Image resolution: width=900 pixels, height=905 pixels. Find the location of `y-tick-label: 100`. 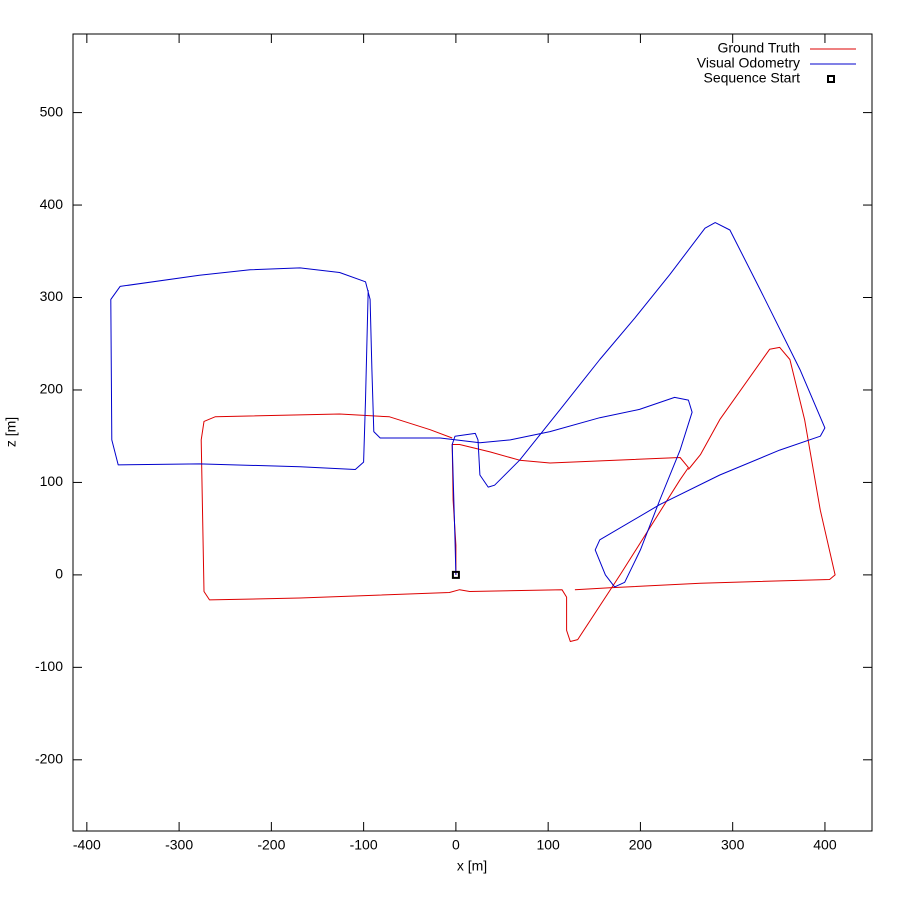

y-tick-label: 100 is located at coordinates (52, 481).